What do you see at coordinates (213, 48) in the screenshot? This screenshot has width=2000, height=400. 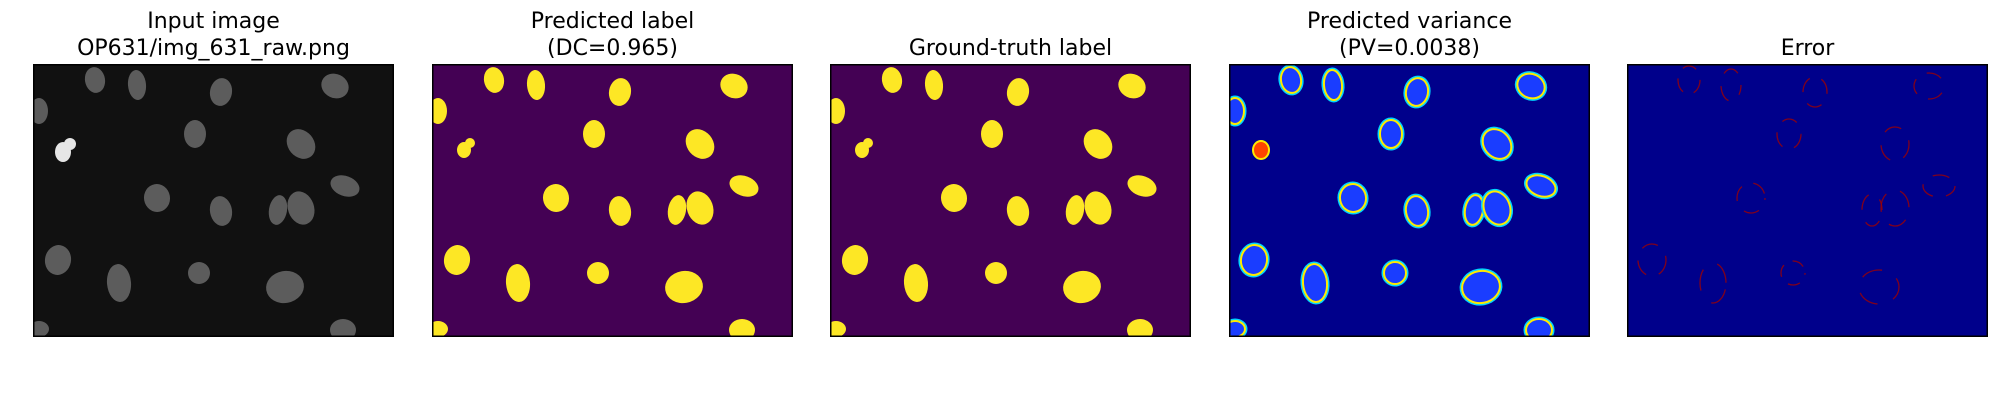 I see `title-line2: OP631/img_631_raw.png` at bounding box center [213, 48].